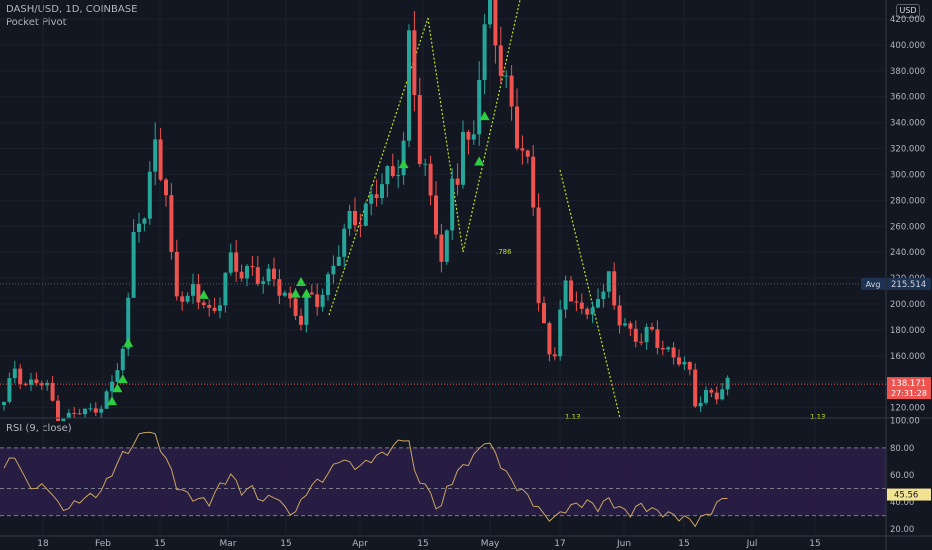 Image resolution: width=932 pixels, height=550 pixels. What do you see at coordinates (36, 22) in the screenshot?
I see `indicator-legend: Pocket Pivot` at bounding box center [36, 22].